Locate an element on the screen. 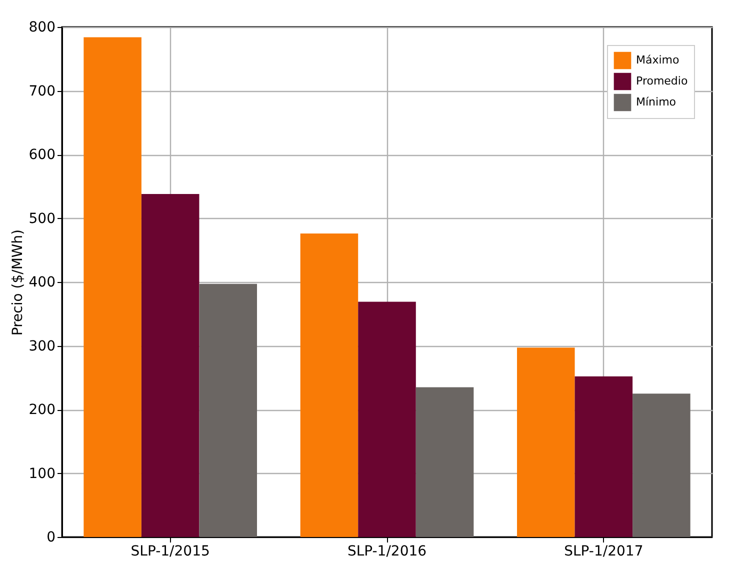 The width and height of the screenshot is (739, 562). y-tick-label: 700 is located at coordinates (42, 91).